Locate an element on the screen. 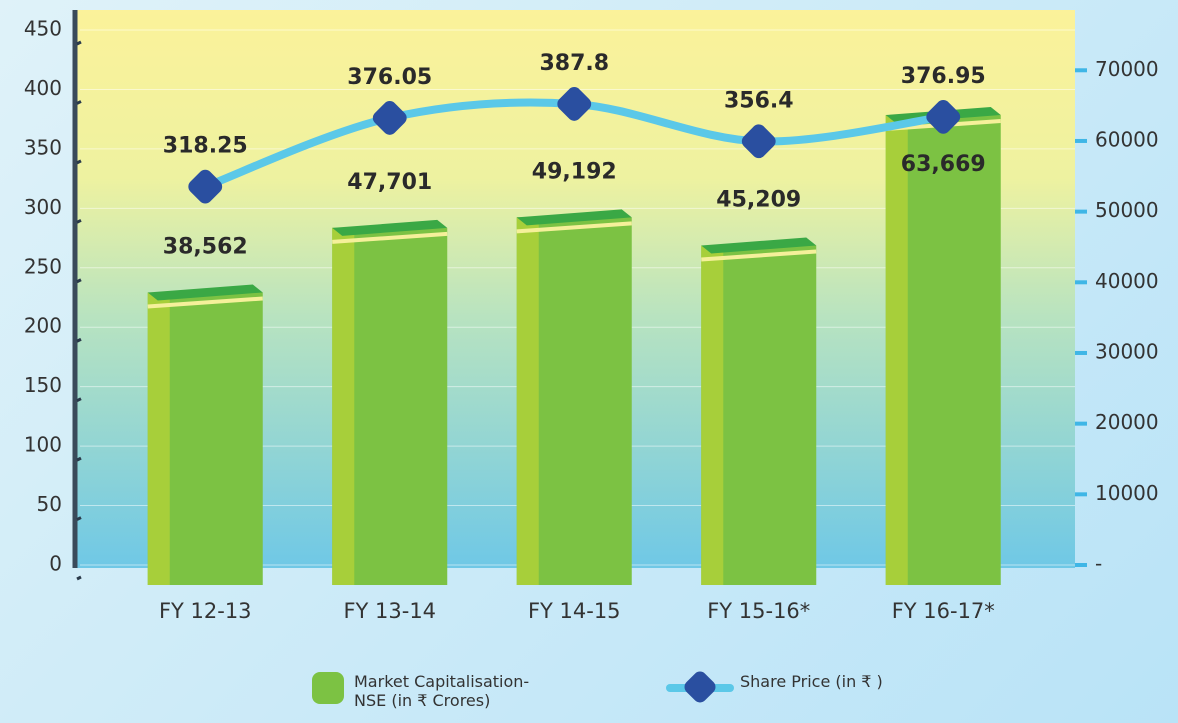 The height and width of the screenshot is (723, 1178). bar-value-label: 45,209 is located at coordinates (758, 199).